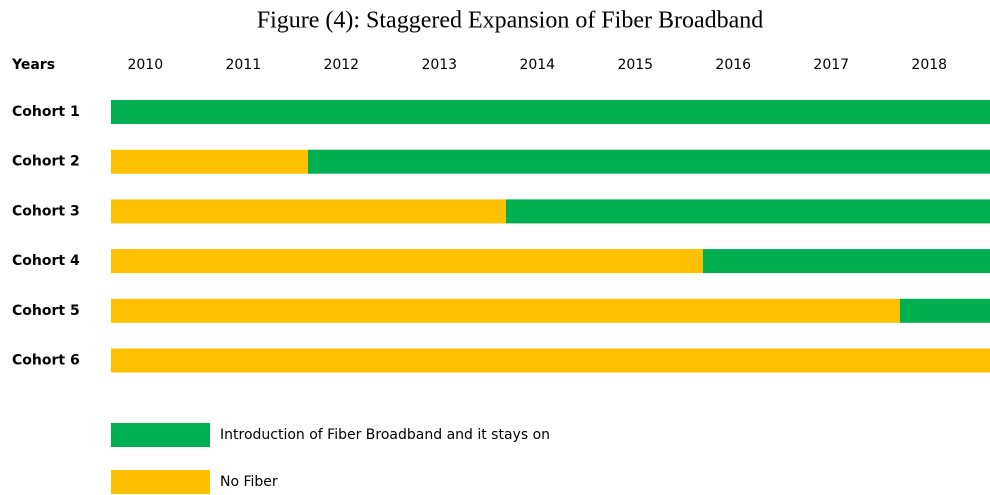 Image resolution: width=990 pixels, height=495 pixels. I want to click on x-tick-label: 2017, so click(831, 65).